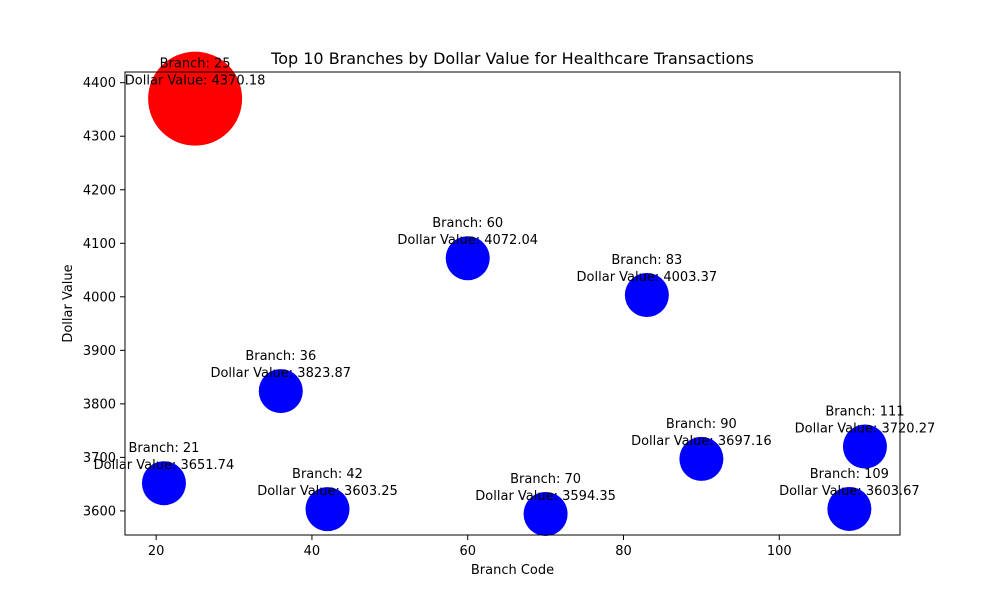  Describe the element at coordinates (99, 83) in the screenshot. I see `y-tick-label: 4400` at that location.